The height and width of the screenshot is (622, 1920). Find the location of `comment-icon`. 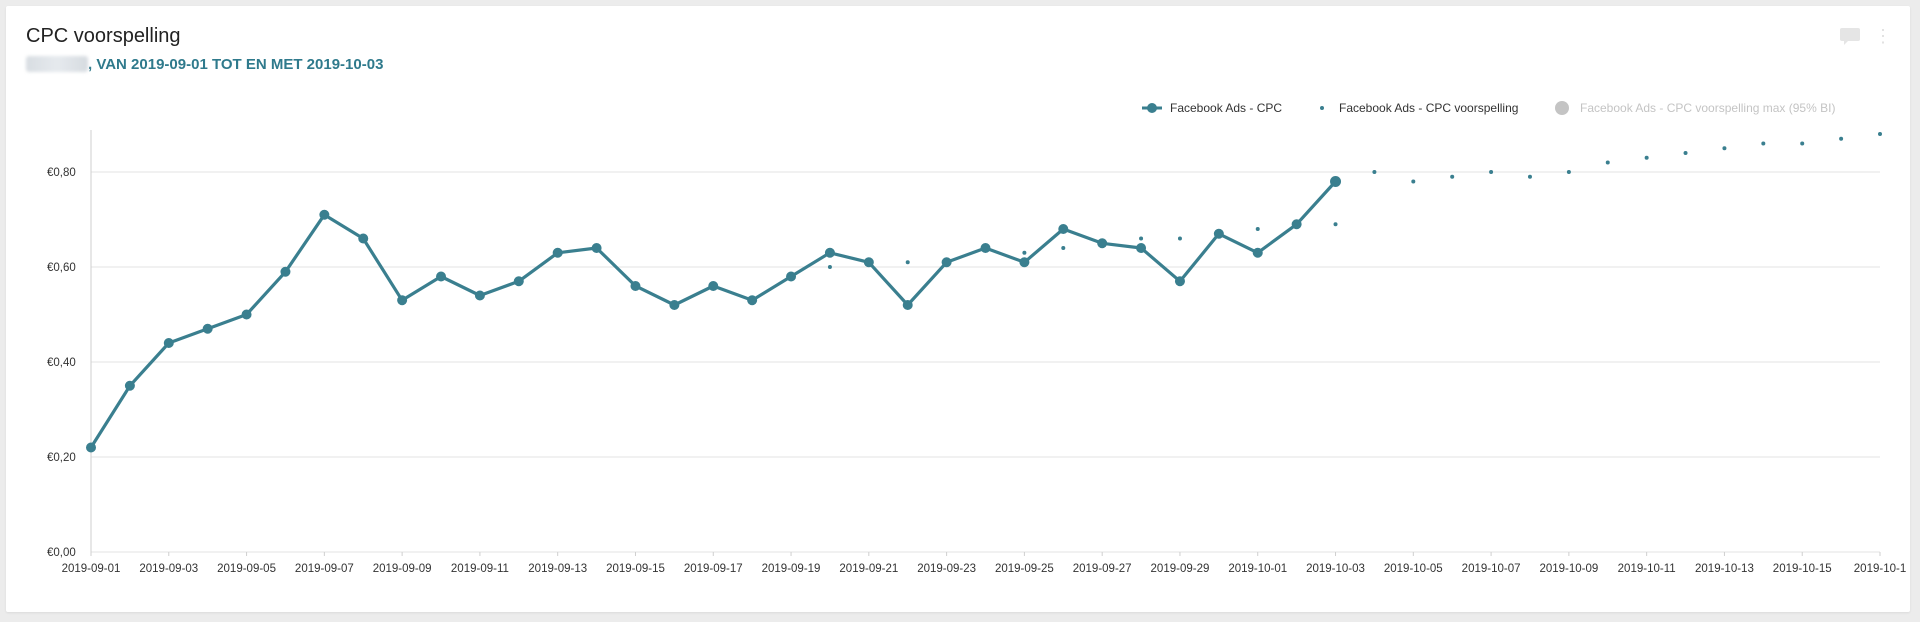

comment-icon is located at coordinates (1850, 36).